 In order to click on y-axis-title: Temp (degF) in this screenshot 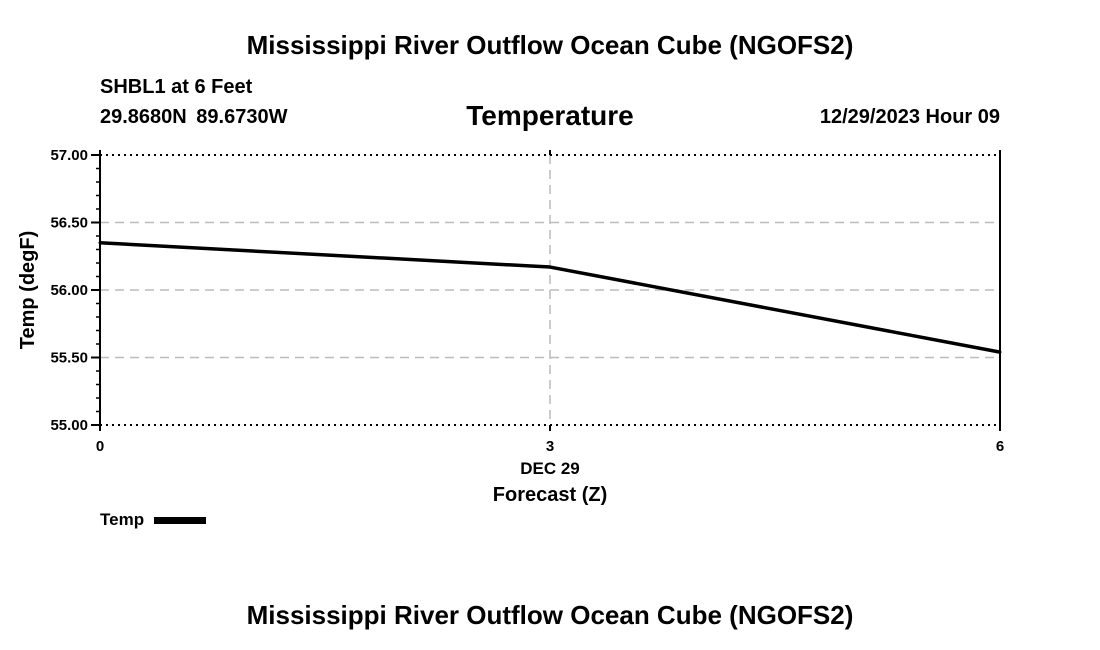, I will do `click(28, 290)`.